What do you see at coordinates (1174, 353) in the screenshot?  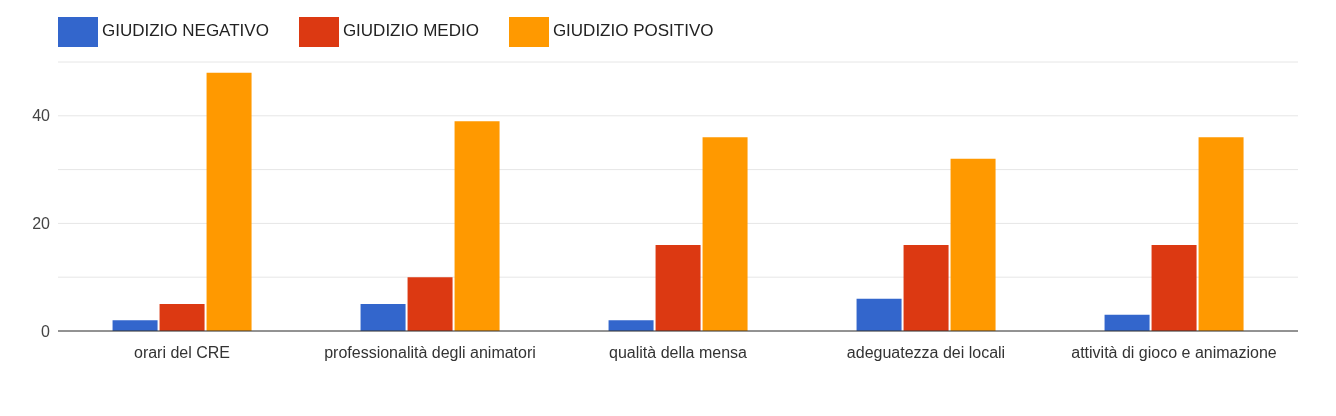 I see `x-tick-label: attività di gioco e animazione` at bounding box center [1174, 353].